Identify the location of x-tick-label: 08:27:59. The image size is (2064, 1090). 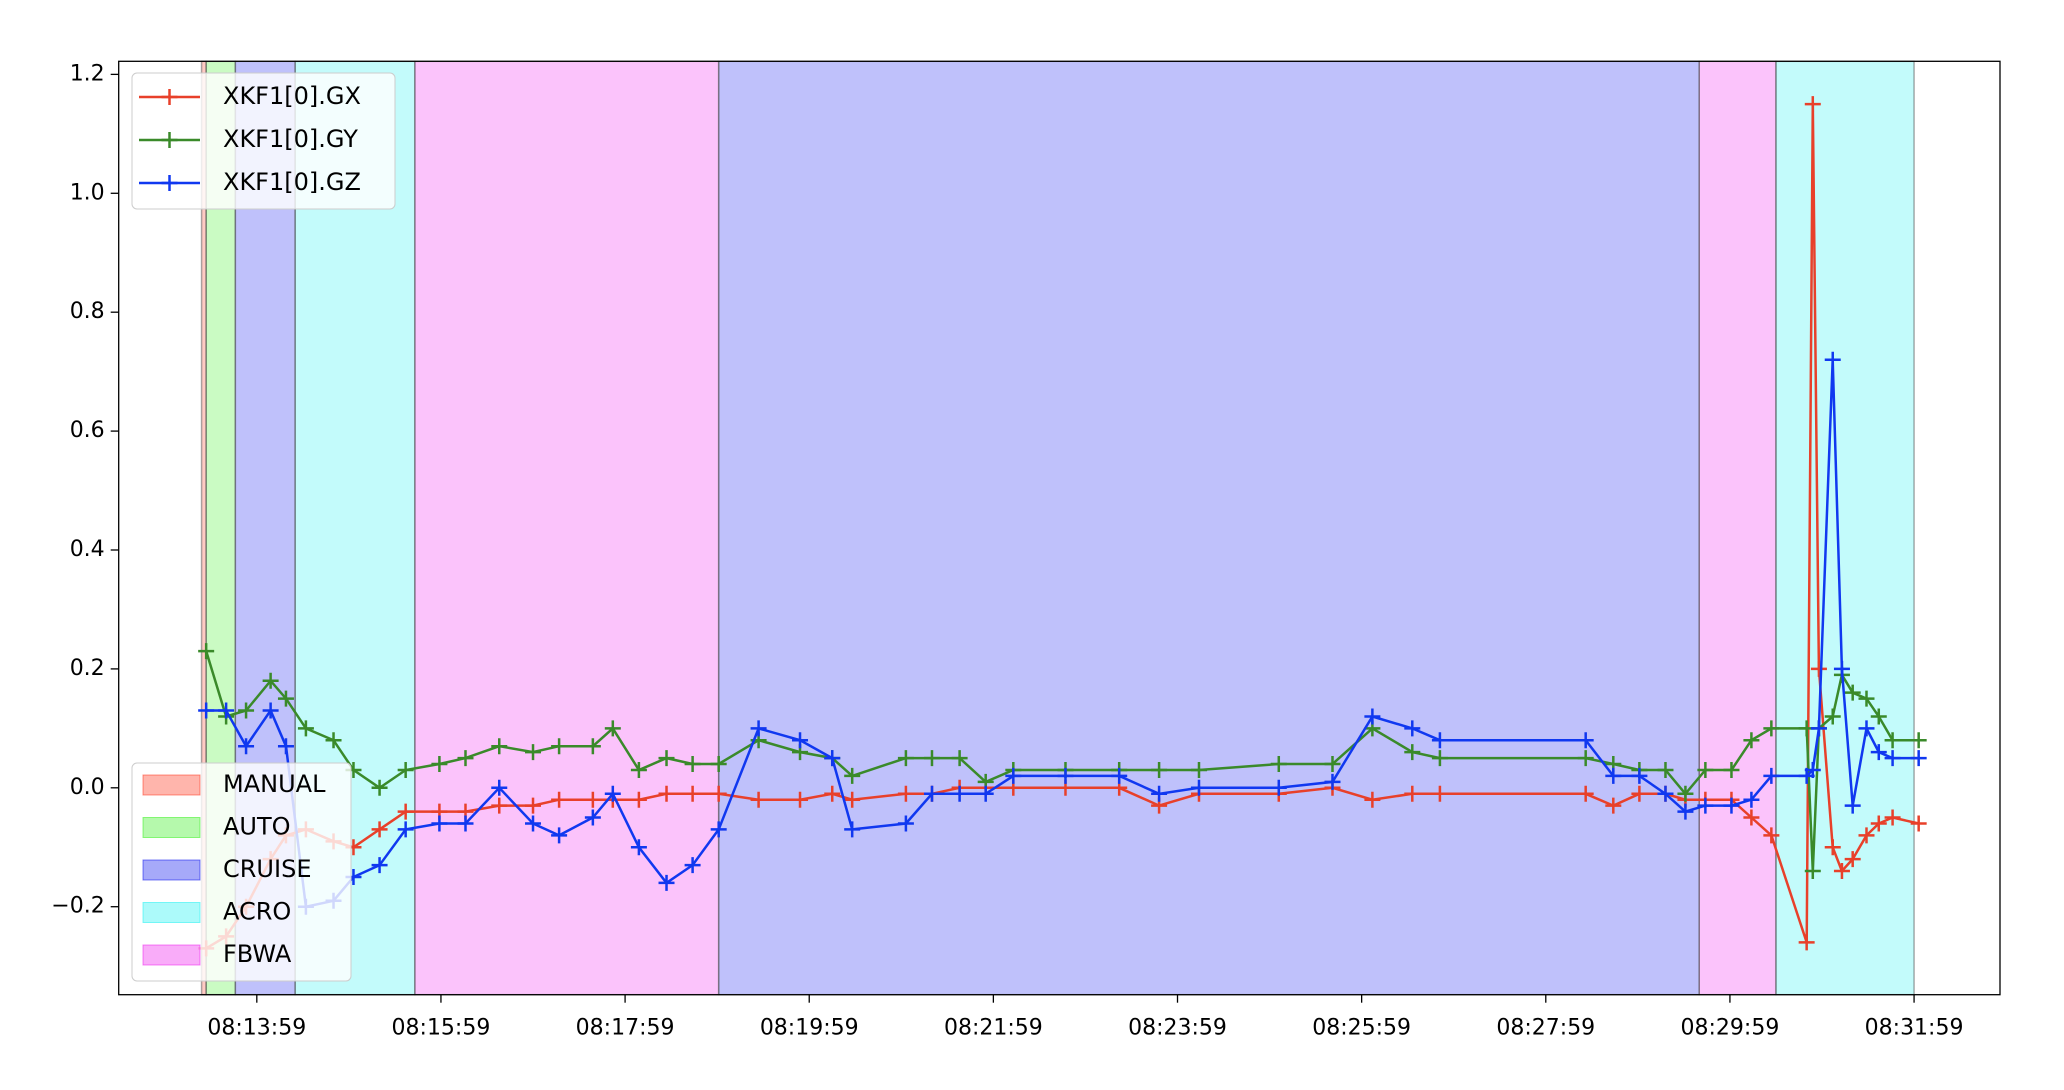
(1545, 1028).